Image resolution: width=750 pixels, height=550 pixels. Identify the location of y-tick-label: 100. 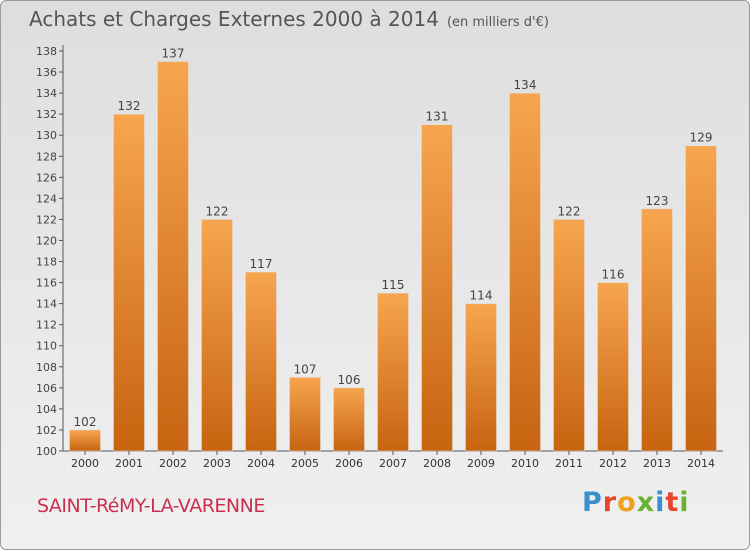
(46, 451).